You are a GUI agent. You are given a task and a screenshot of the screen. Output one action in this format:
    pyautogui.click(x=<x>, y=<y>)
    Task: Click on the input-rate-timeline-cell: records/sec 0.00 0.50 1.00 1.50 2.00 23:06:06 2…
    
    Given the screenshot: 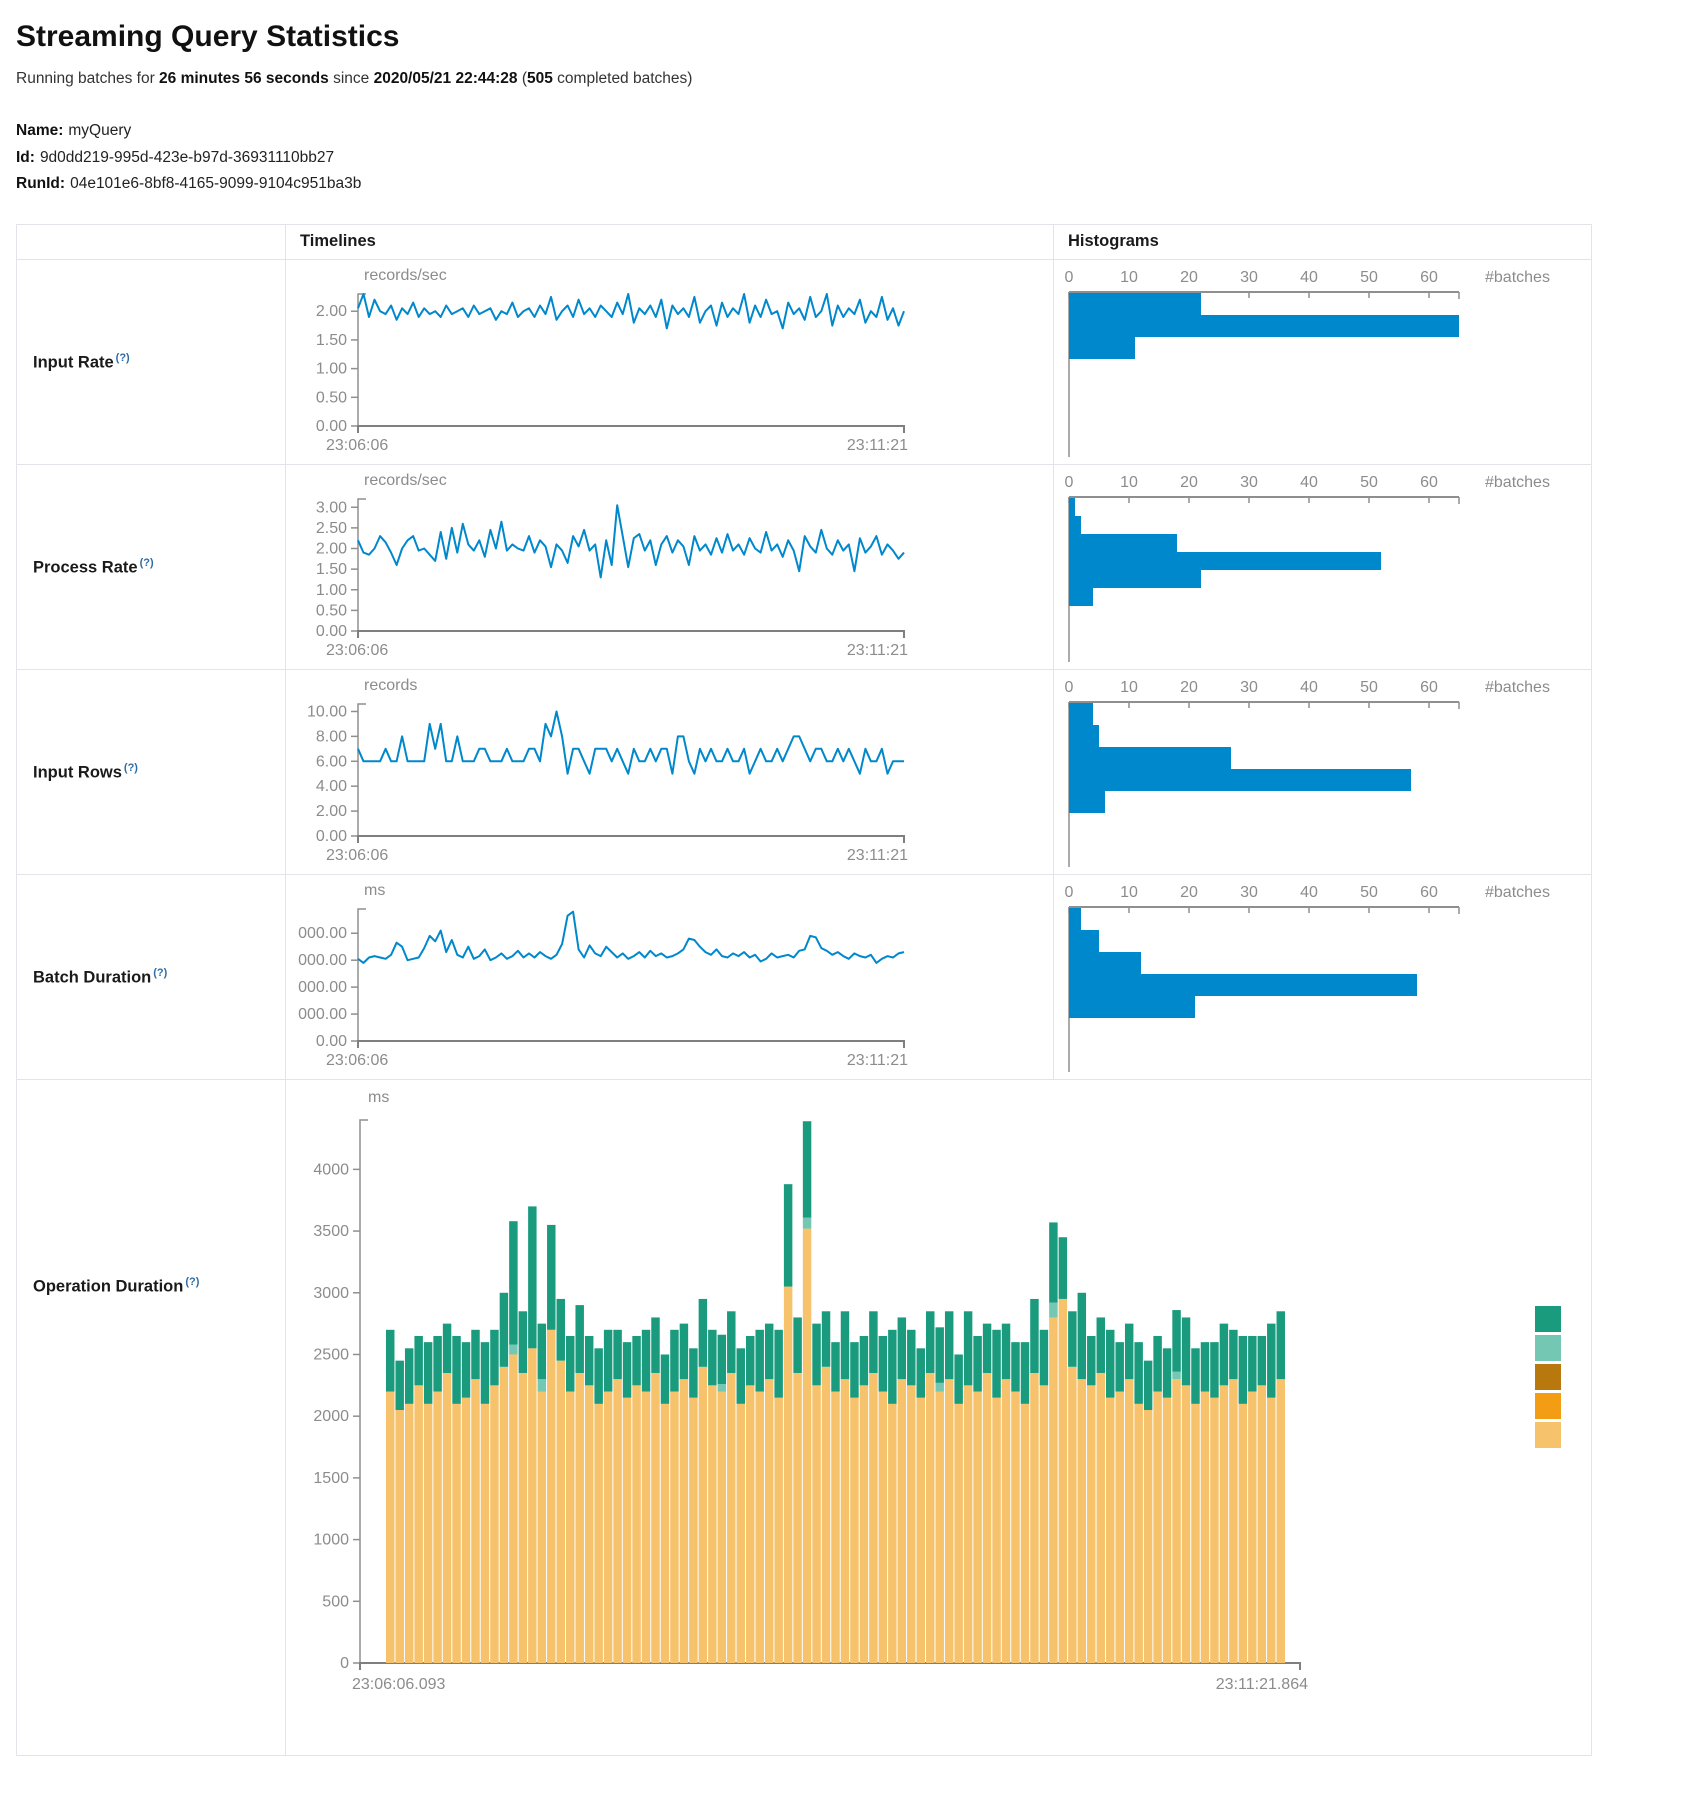 What is the action you would take?
    pyautogui.click(x=669, y=361)
    